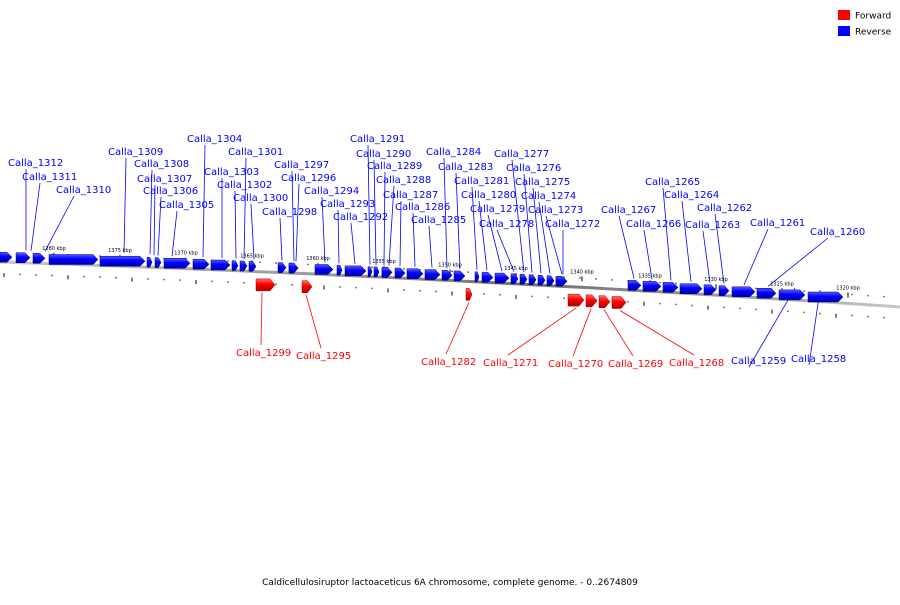 This screenshot has height=605, width=900. I want to click on gene-label-calla-1283: Calla_1283, so click(465, 167).